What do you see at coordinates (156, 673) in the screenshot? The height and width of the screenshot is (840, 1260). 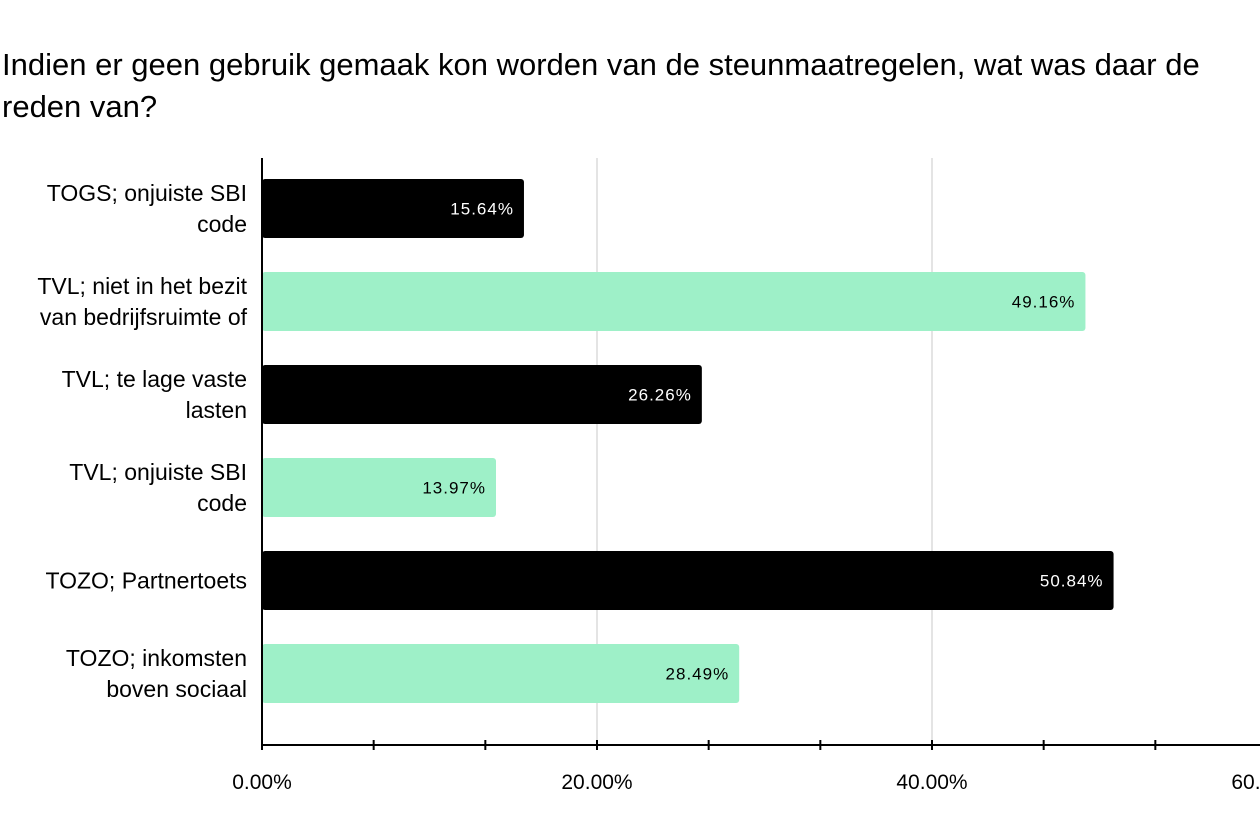 I see `category-label: TOZO; inkomsten boven sociaal` at bounding box center [156, 673].